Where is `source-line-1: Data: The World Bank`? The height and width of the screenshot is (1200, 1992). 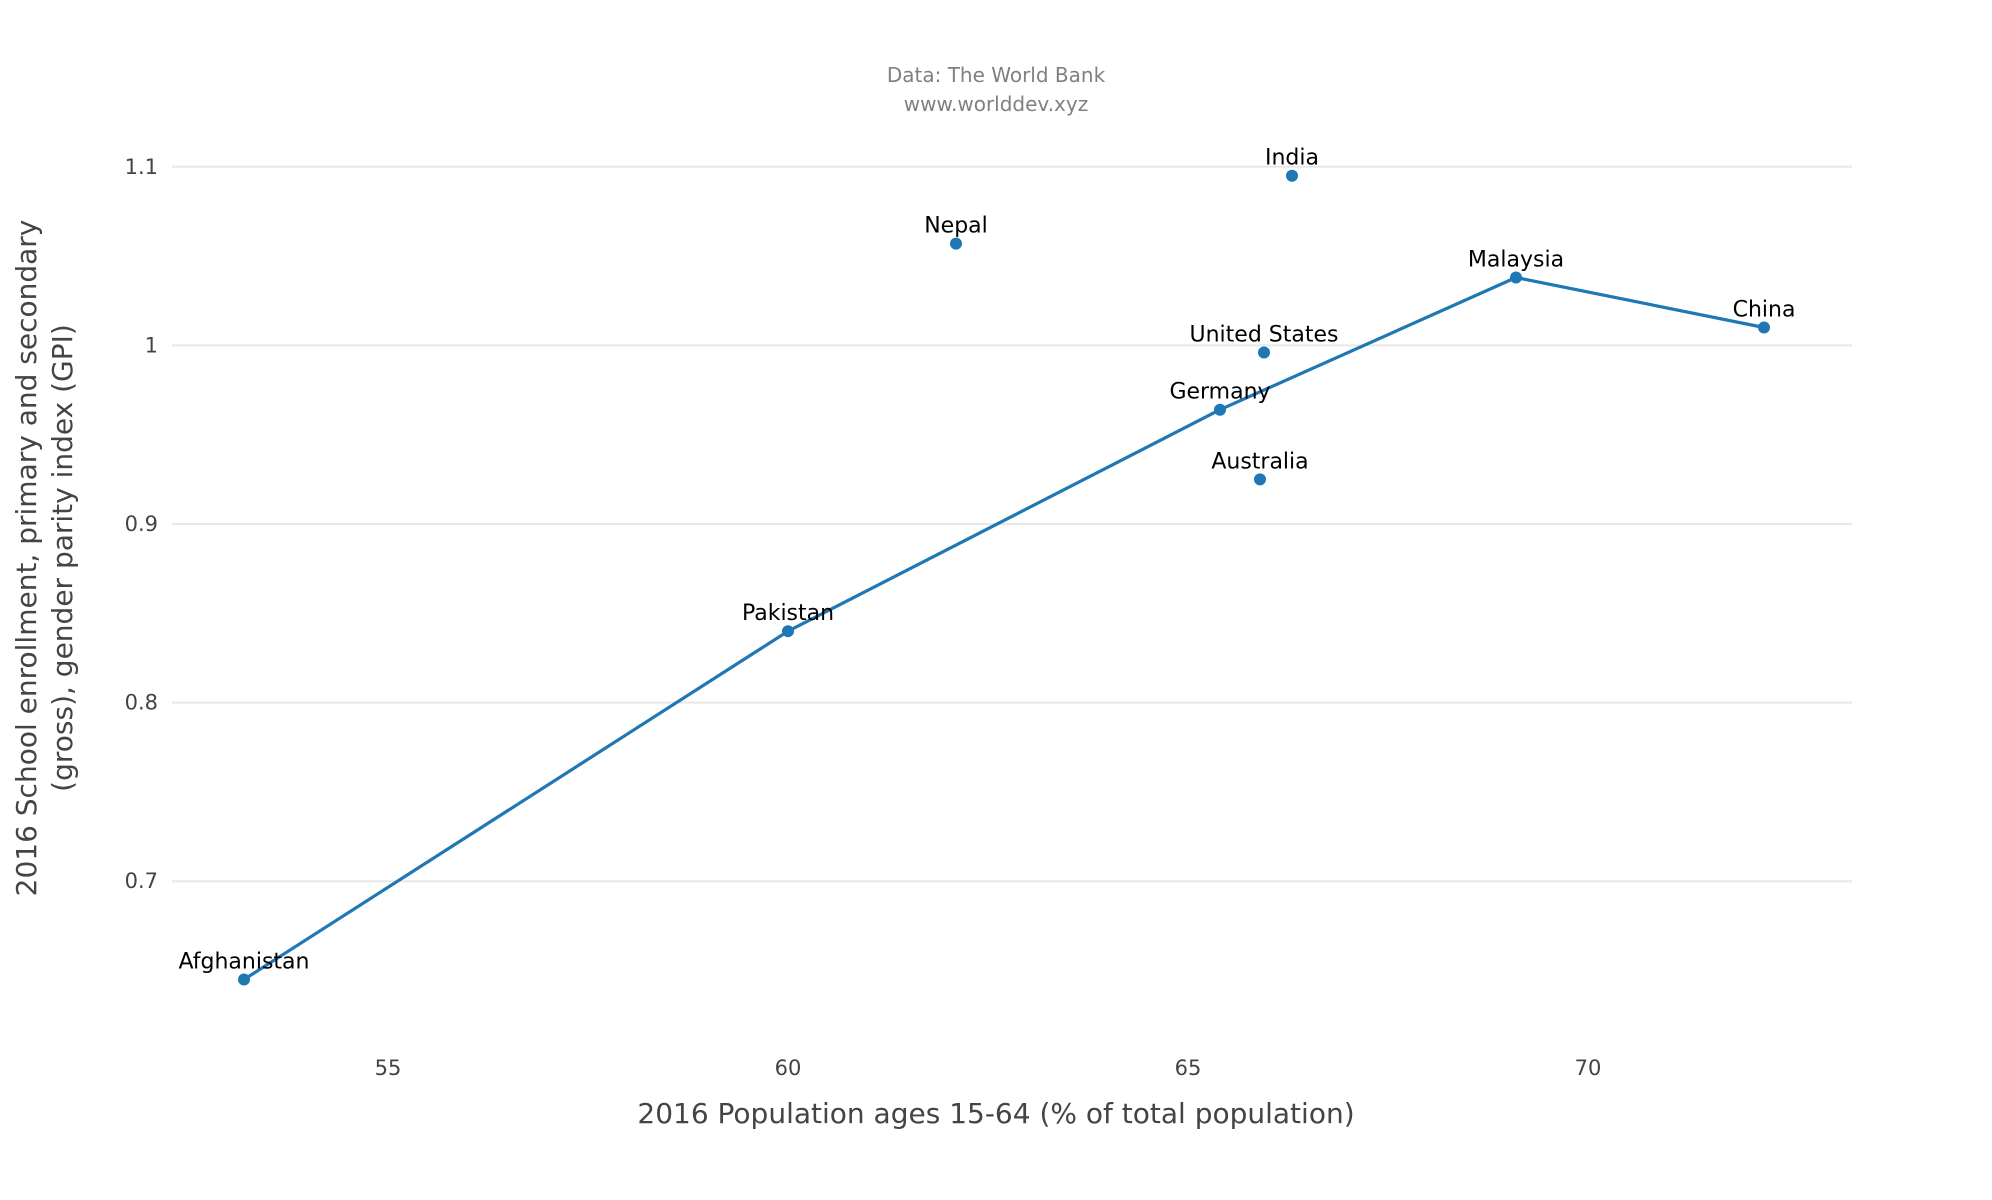 source-line-1: Data: The World Bank is located at coordinates (996, 75).